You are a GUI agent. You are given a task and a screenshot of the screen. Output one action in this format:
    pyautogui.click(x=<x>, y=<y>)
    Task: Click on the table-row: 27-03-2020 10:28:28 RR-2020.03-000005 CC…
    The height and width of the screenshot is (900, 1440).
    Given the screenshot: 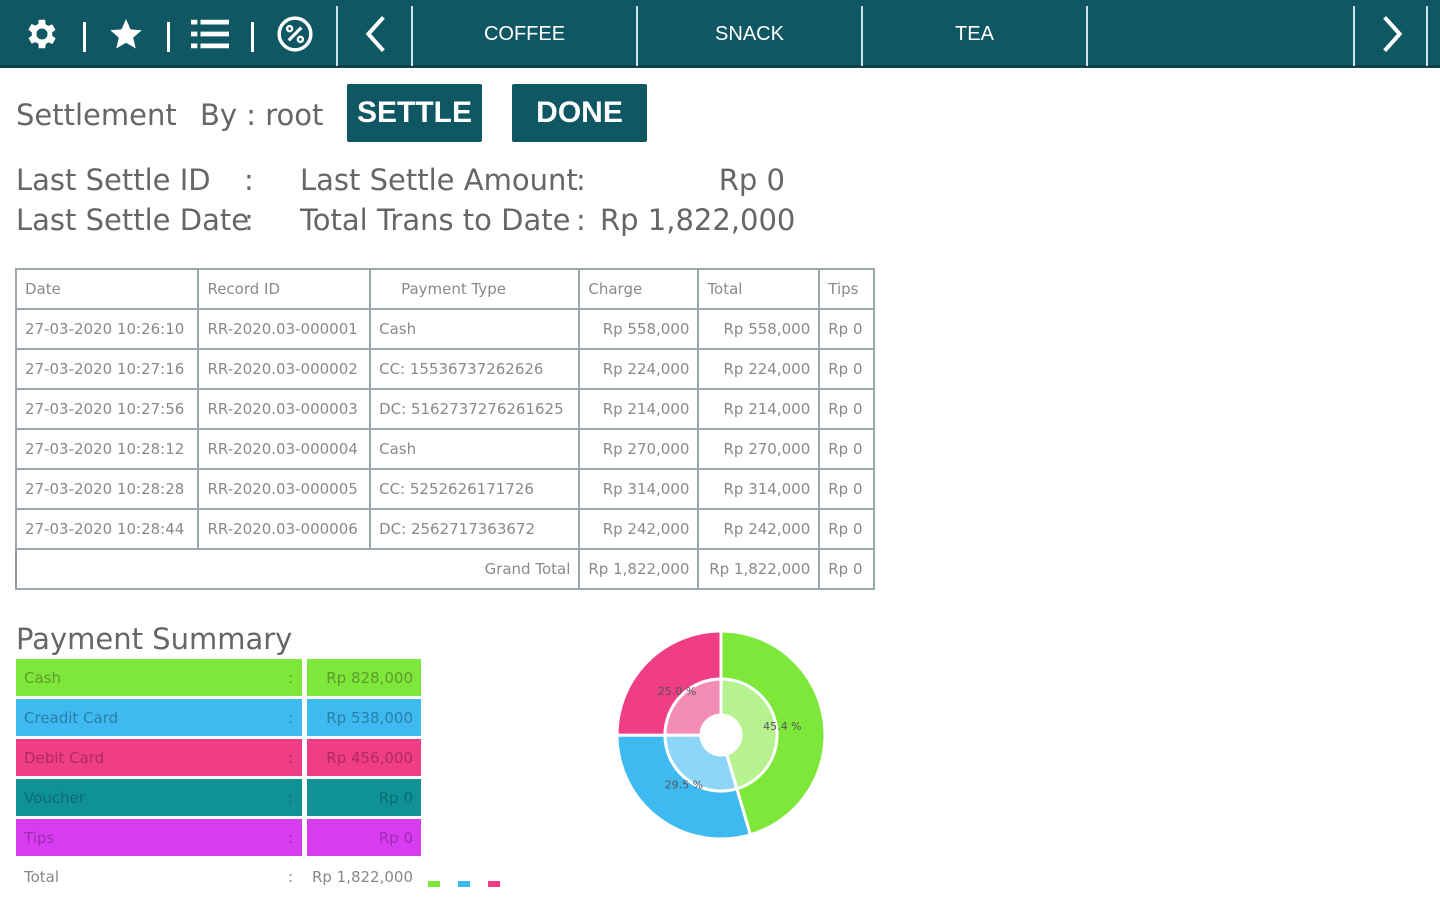 What is the action you would take?
    pyautogui.click(x=444, y=489)
    